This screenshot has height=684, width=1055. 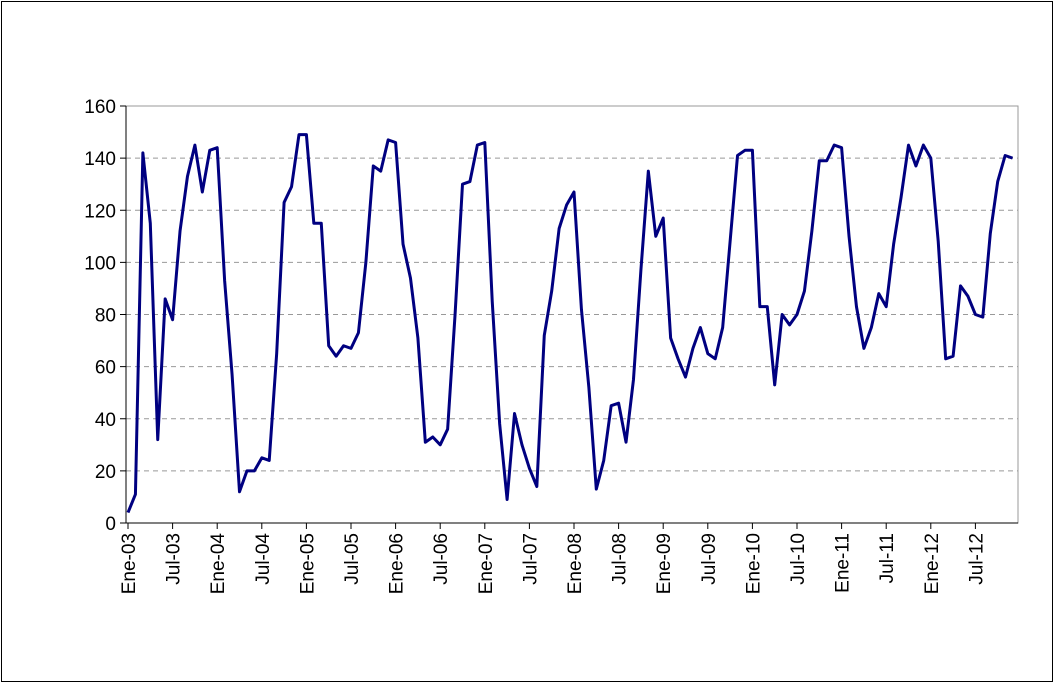 I want to click on x-tick-label: Jul-07, so click(x=530, y=559).